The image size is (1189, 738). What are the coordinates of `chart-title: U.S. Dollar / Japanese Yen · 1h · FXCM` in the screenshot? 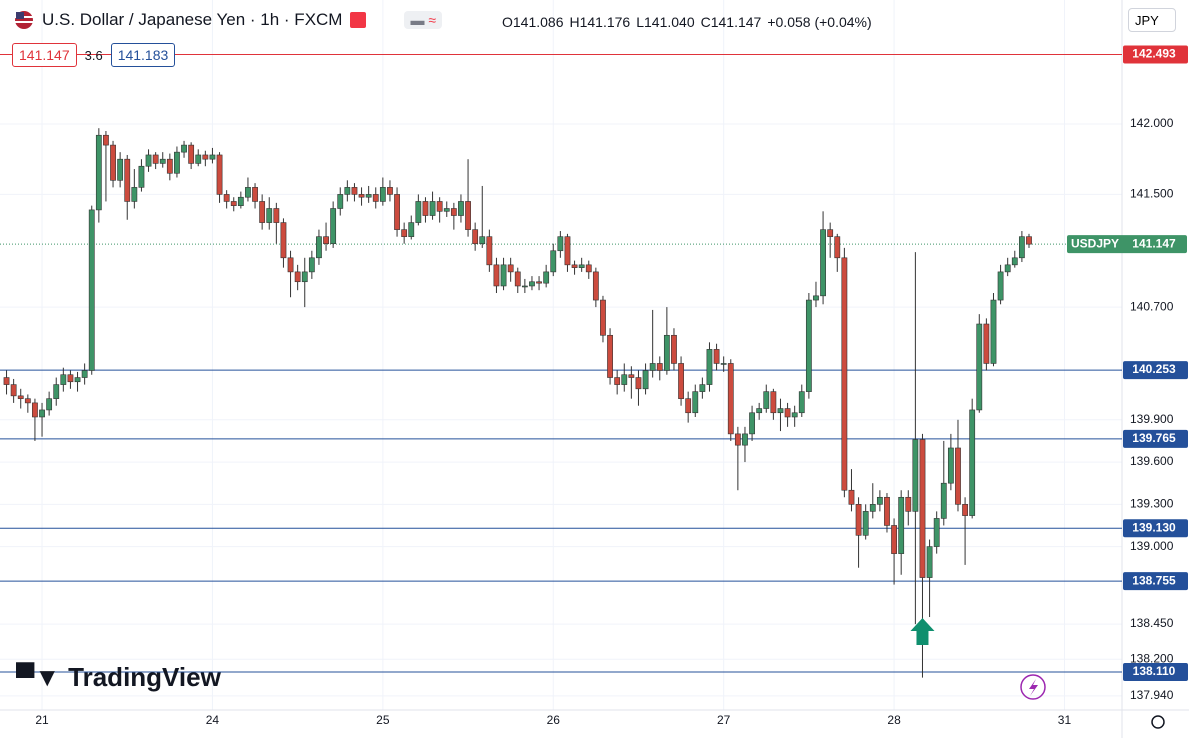 It's located at (192, 19).